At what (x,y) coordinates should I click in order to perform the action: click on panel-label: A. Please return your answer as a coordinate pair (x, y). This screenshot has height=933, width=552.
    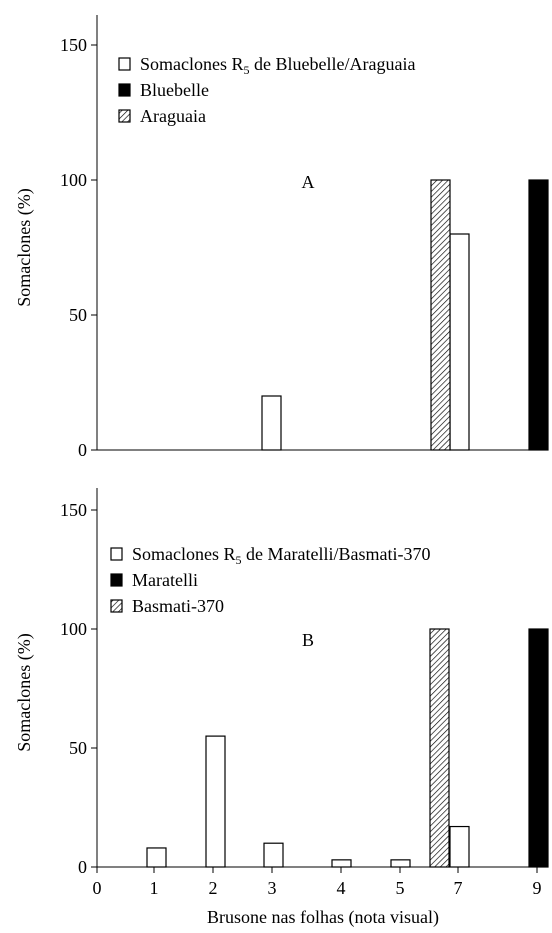
    Looking at the image, I should click on (308, 182).